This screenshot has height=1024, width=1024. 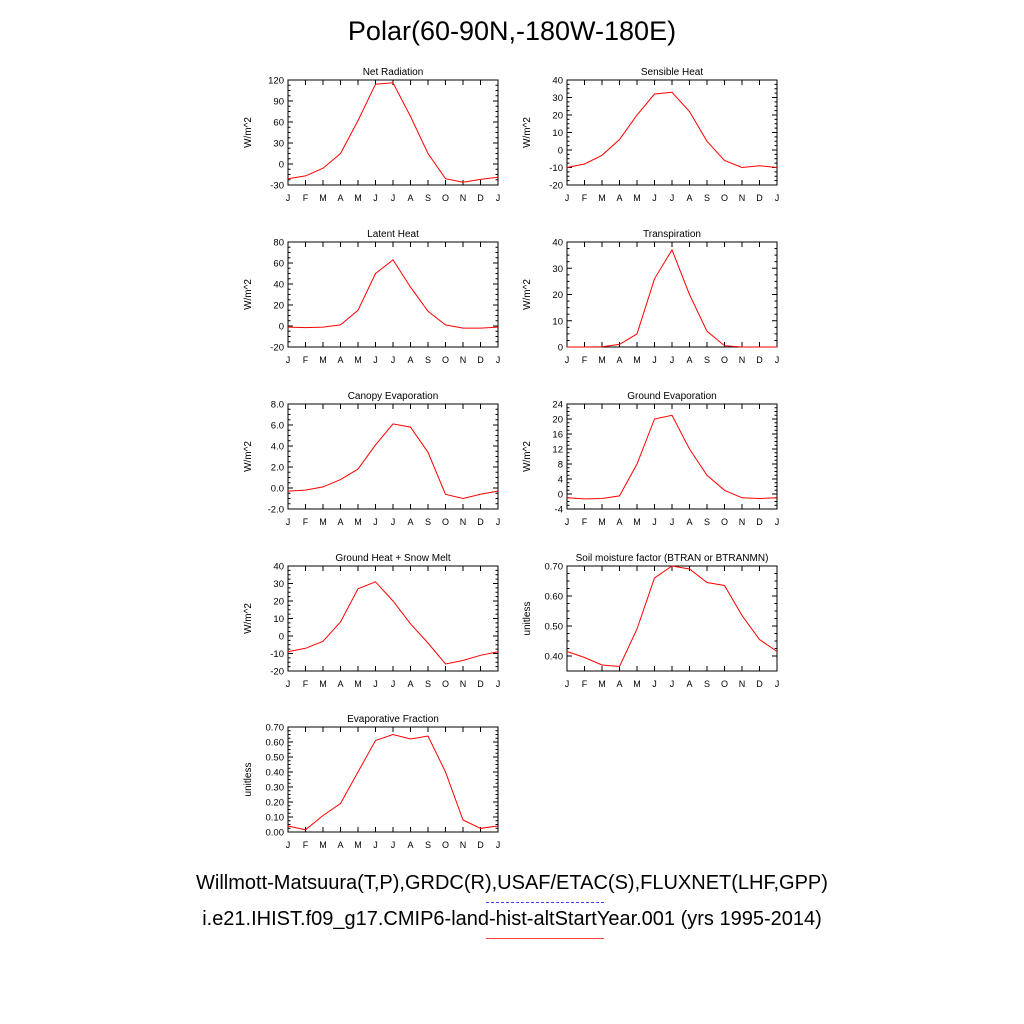 What do you see at coordinates (275, 803) in the screenshot?
I see `y-tick-label: 0.20` at bounding box center [275, 803].